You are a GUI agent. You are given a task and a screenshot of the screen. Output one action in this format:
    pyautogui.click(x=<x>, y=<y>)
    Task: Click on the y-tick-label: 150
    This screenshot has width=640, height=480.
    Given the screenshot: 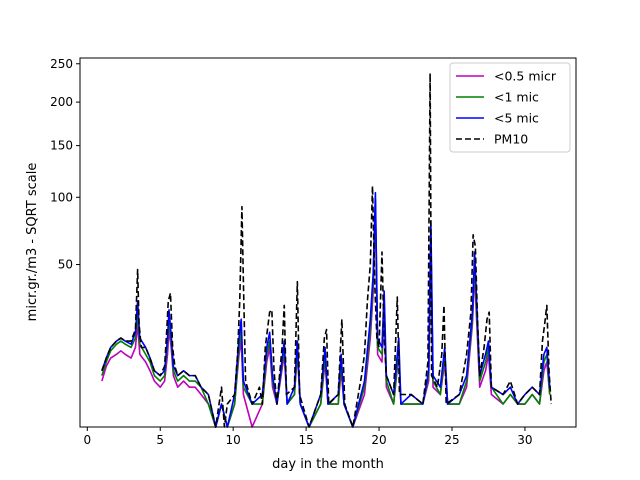 What is the action you would take?
    pyautogui.click(x=61, y=146)
    